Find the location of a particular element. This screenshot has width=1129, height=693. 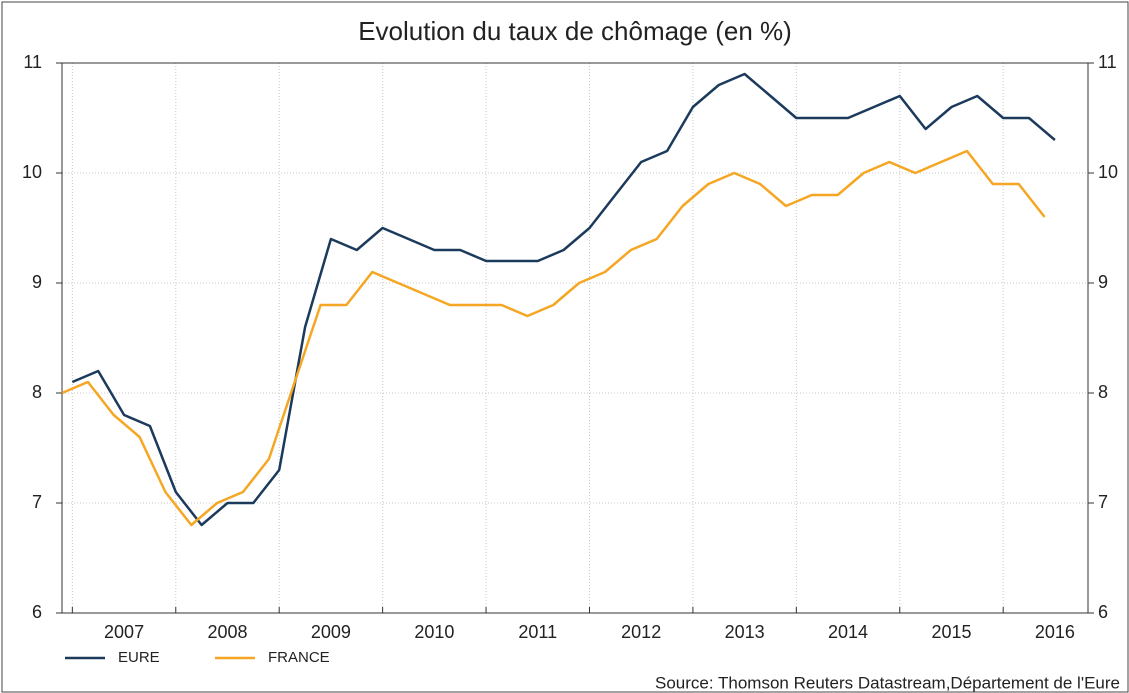

x-tick-label: 2009 is located at coordinates (331, 632).